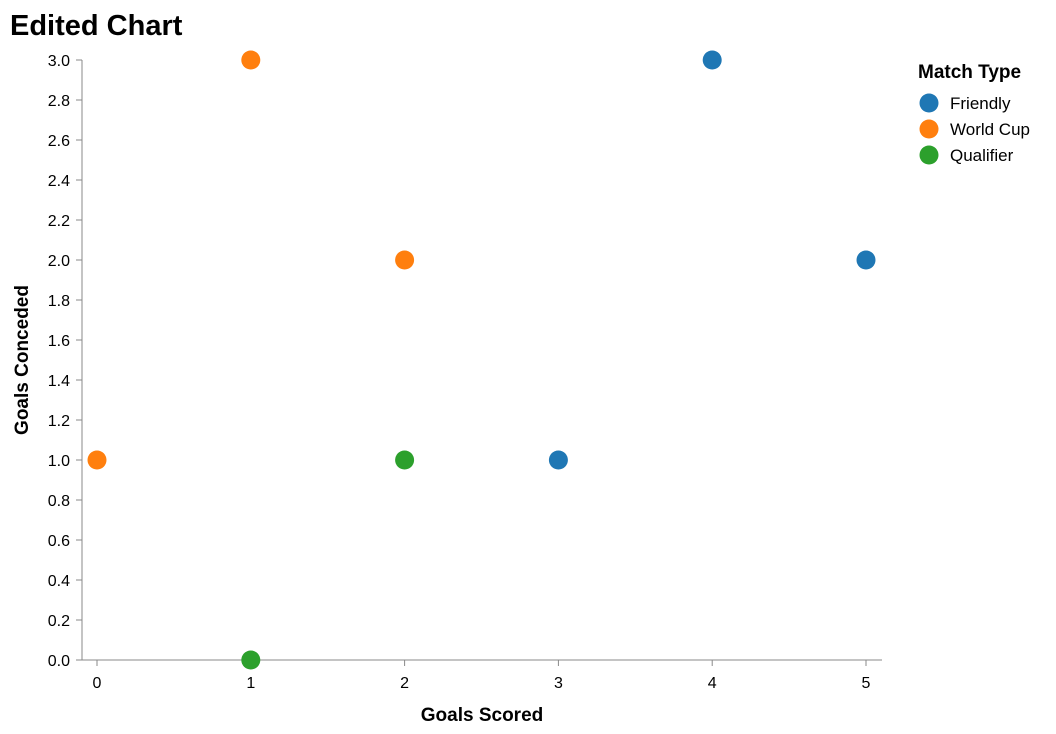 The height and width of the screenshot is (734, 1056). What do you see at coordinates (59, 261) in the screenshot?
I see `y-tick-label: 2.0` at bounding box center [59, 261].